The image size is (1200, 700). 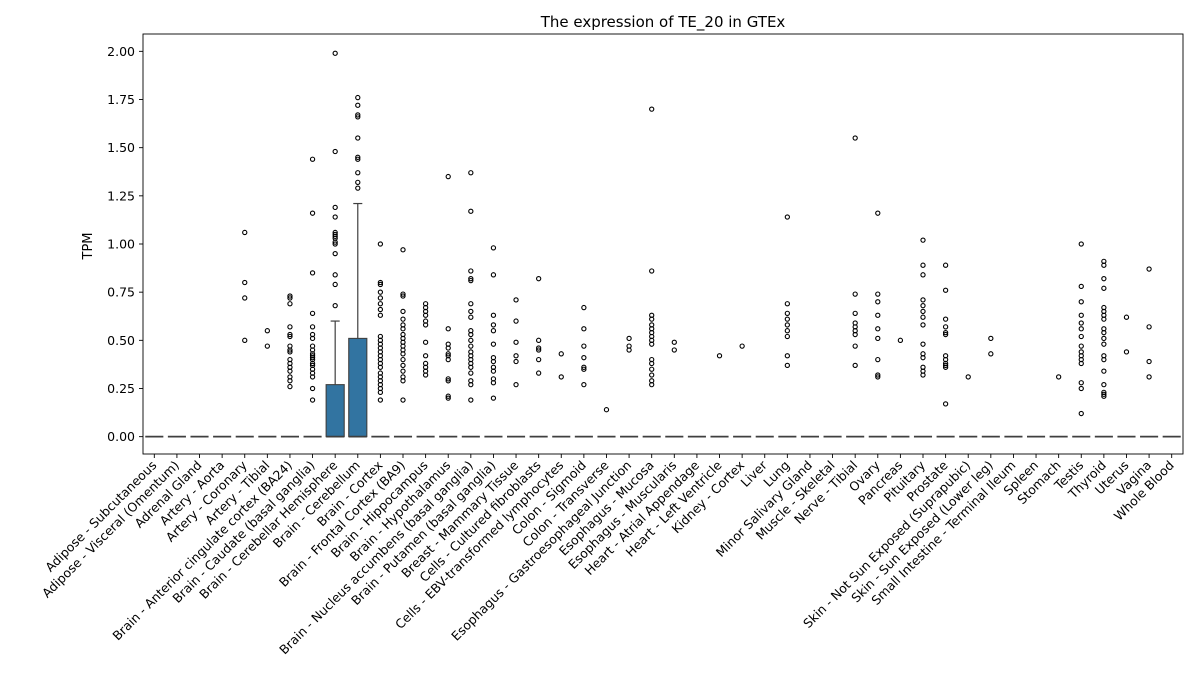 What do you see at coordinates (121, 436) in the screenshot?
I see `y-tick-label: 0.00` at bounding box center [121, 436].